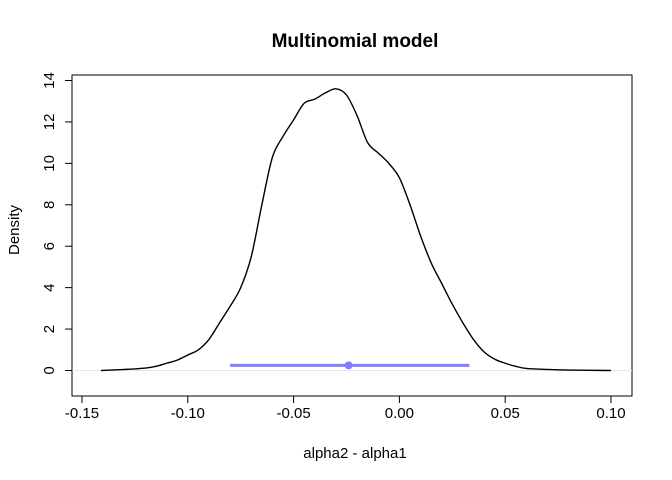 The width and height of the screenshot is (672, 480). I want to click on y-axis: 0 2 4 6 8 10 12 14, so click(57, 223).